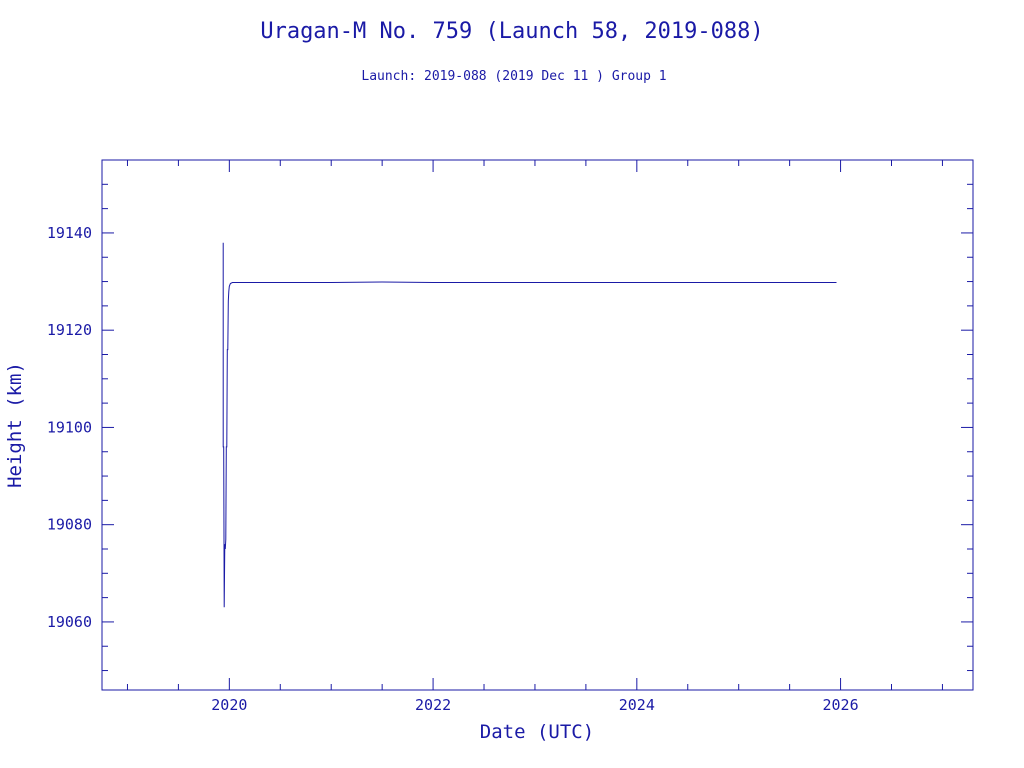  Describe the element at coordinates (69, 427) in the screenshot. I see `y-tick-label: 19100` at that location.